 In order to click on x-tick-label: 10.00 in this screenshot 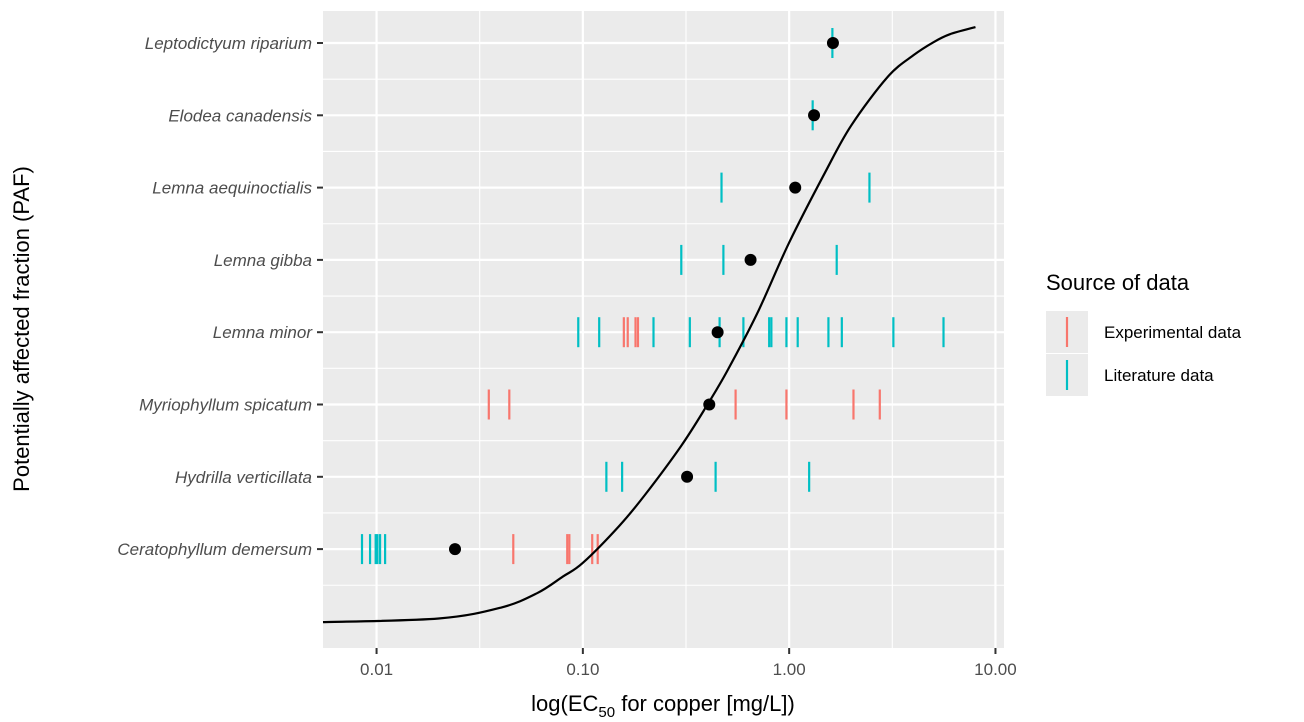, I will do `click(995, 669)`.